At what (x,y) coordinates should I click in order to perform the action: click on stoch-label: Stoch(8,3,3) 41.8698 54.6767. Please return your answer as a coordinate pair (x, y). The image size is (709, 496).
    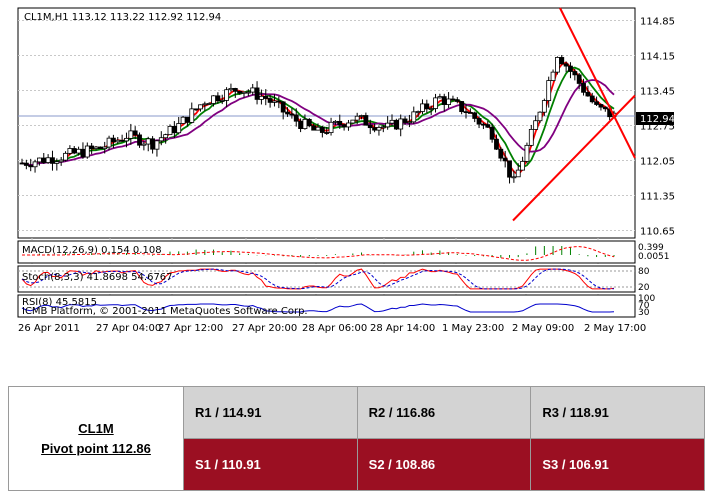
    Looking at the image, I should click on (97, 277).